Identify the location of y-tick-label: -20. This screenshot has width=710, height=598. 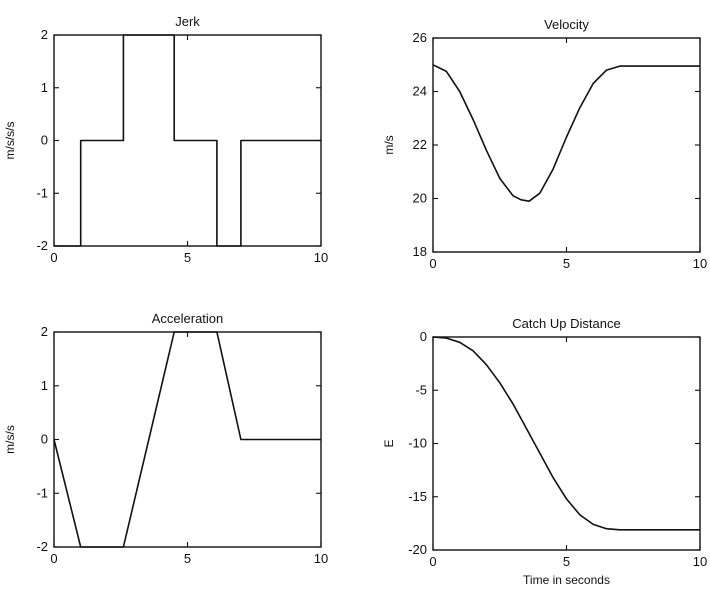
(417, 549).